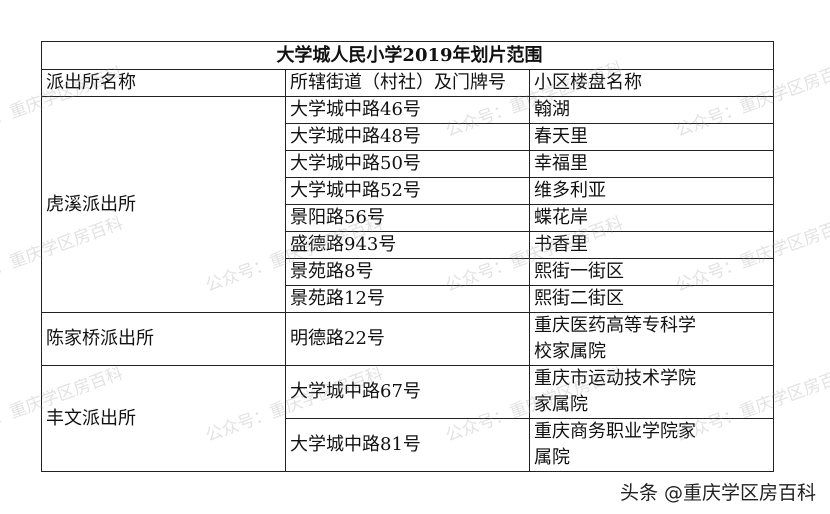  Describe the element at coordinates (651, 245) in the screenshot. I see `estate-cell: 书香里` at that location.